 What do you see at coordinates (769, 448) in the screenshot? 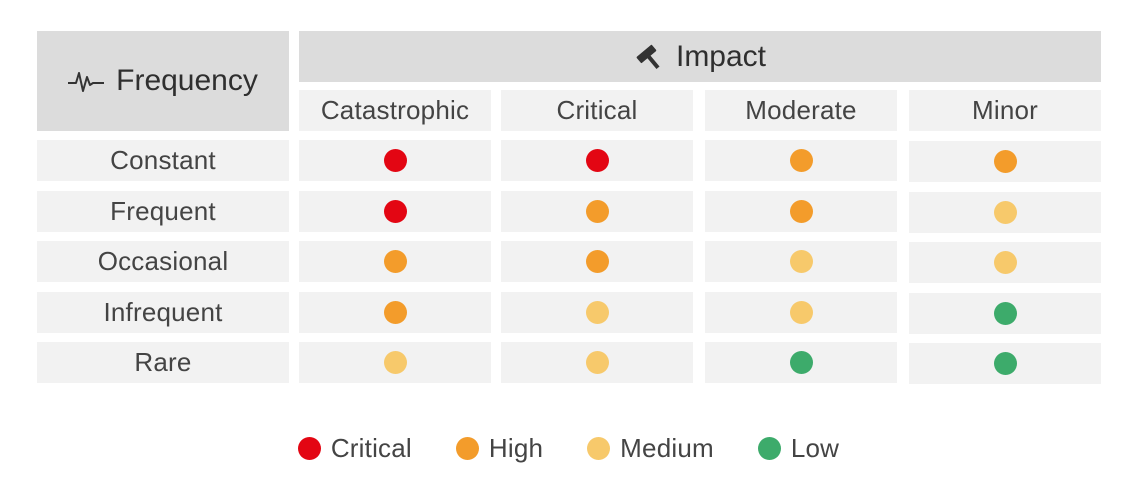
I see `legend-dot-low` at bounding box center [769, 448].